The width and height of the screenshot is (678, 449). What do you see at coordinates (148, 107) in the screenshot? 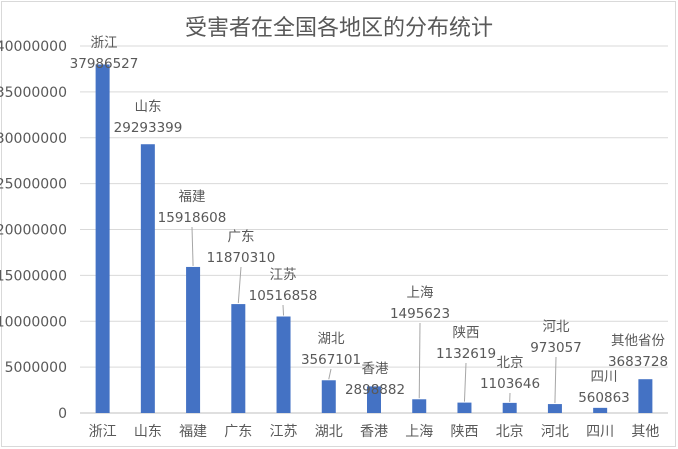
I see `data-label-name: 山东` at bounding box center [148, 107].